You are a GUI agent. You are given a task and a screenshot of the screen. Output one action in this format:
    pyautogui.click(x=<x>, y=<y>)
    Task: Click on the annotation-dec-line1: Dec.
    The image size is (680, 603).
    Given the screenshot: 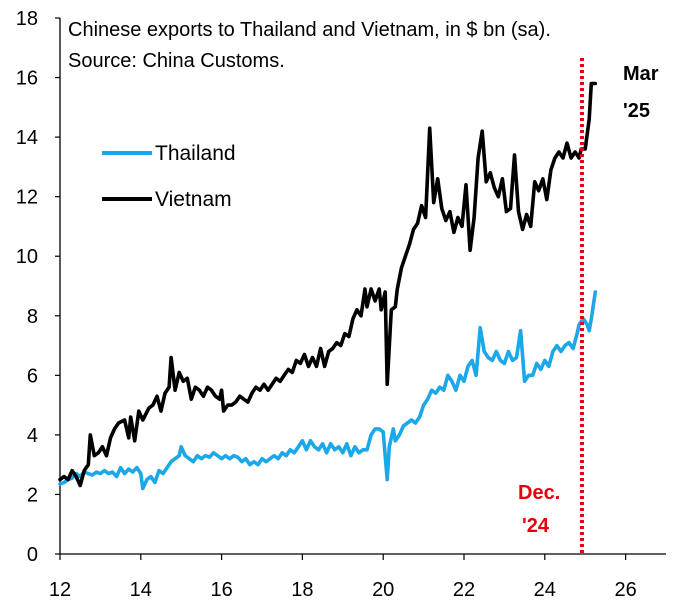 What is the action you would take?
    pyautogui.click(x=539, y=493)
    